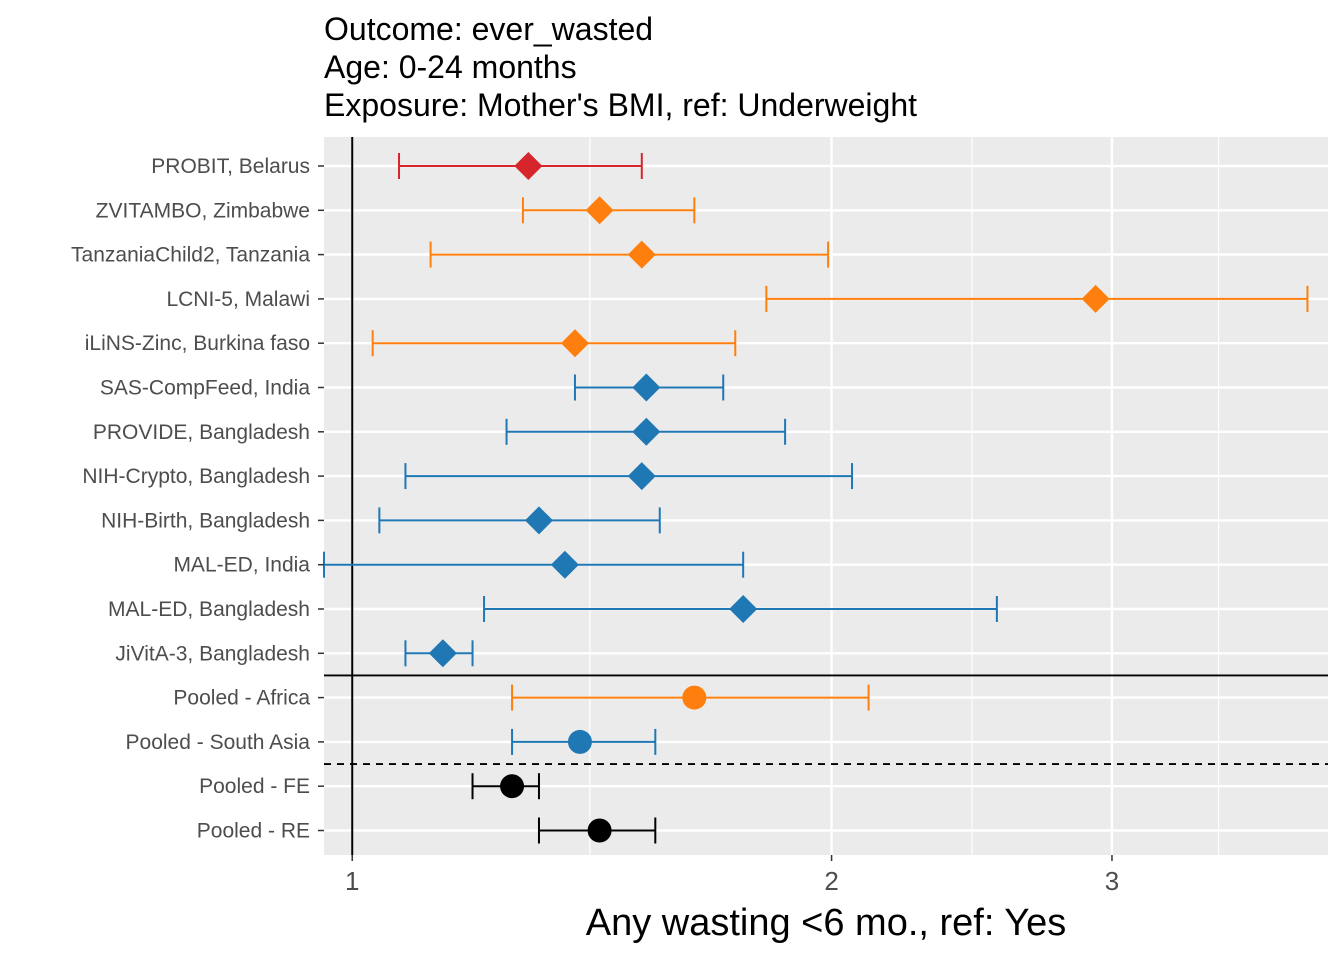 The image size is (1344, 960). I want to click on row-label: Pooled - FE, so click(254, 786).